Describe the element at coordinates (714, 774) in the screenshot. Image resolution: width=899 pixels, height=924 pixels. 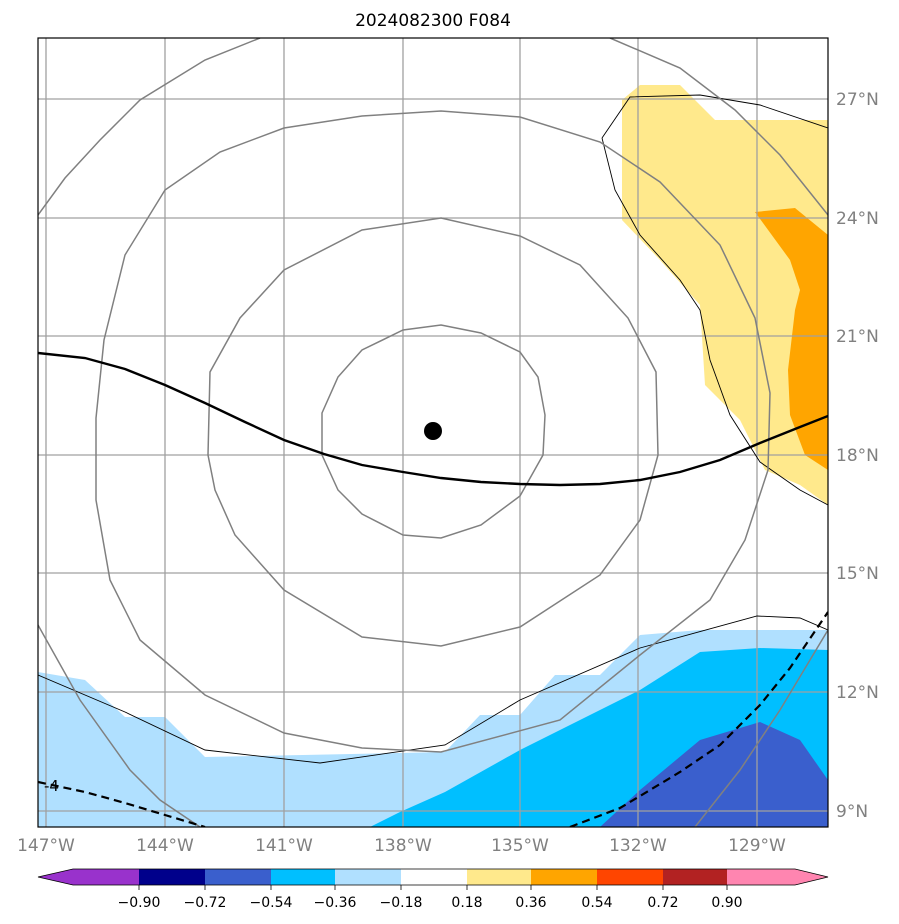
I see `shading-royal-blue` at that location.